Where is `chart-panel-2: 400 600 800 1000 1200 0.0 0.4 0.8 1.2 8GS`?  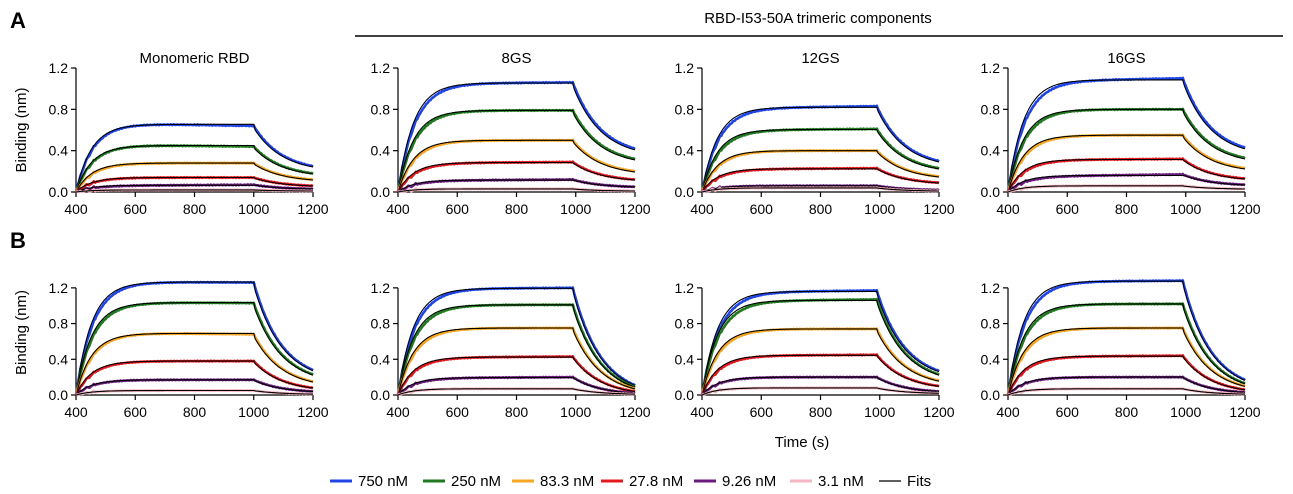 chart-panel-2: 400 600 800 1000 1200 0.0 0.4 0.8 1.2 8GS is located at coordinates (511, 133).